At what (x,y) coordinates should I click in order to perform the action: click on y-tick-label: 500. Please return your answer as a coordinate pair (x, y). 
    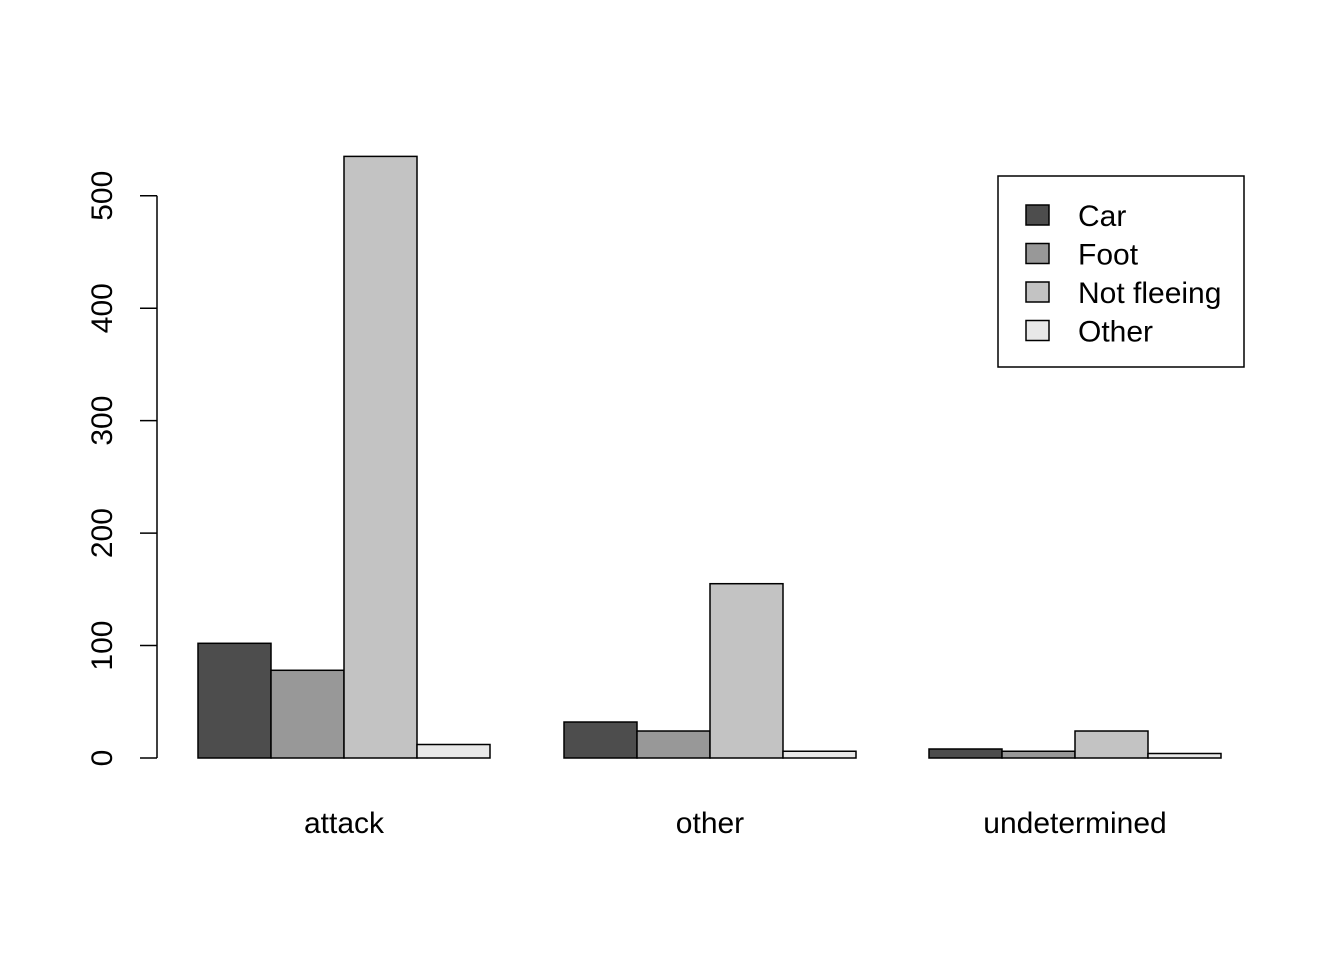
    Looking at the image, I should click on (102, 196).